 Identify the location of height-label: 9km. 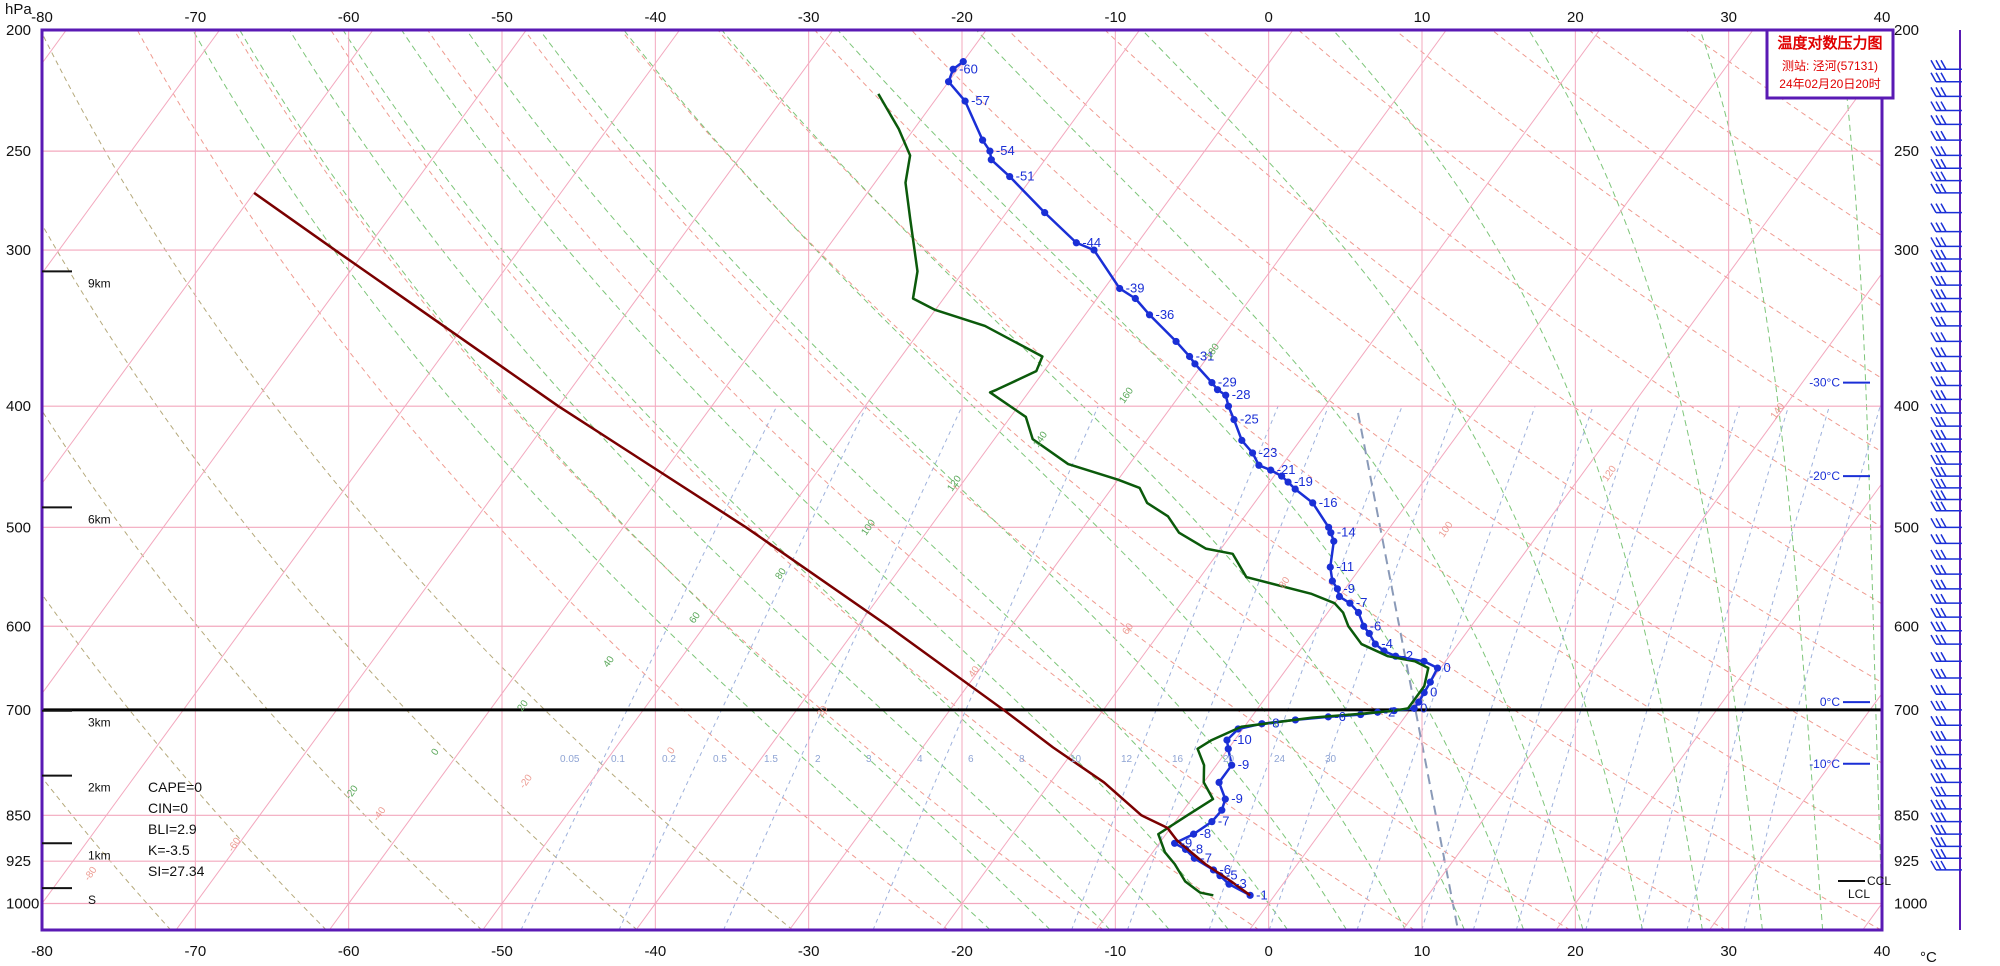
(99, 283).